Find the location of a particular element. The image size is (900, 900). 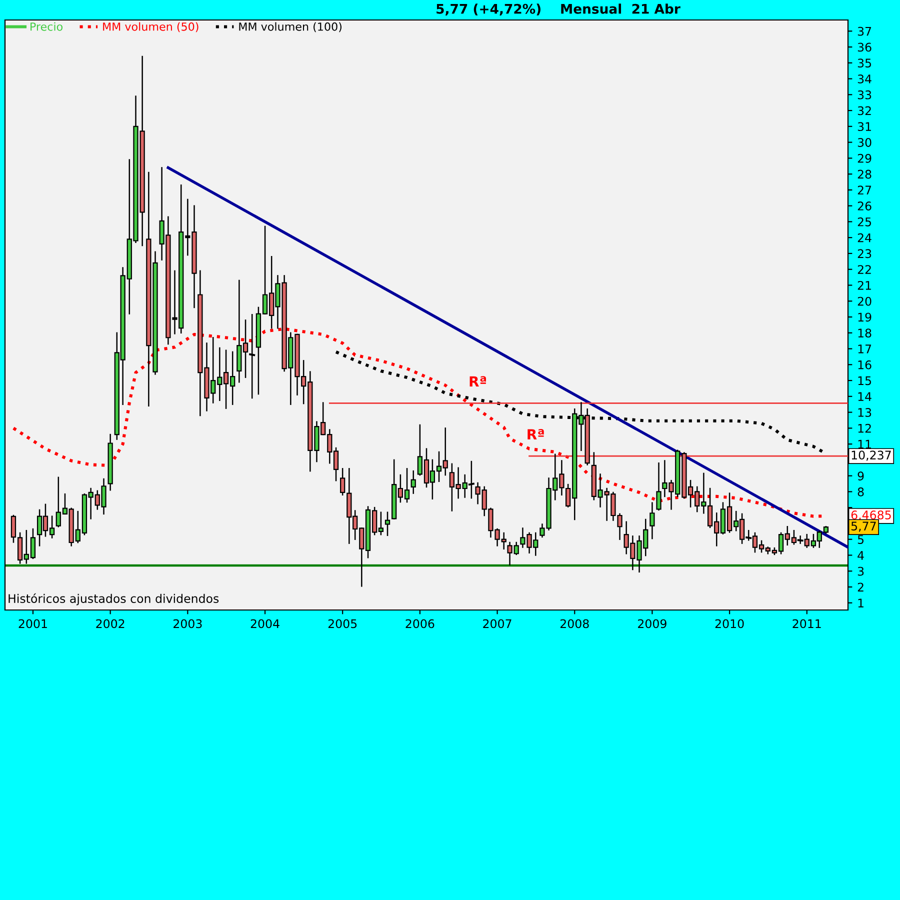

y-tick-label: 15 is located at coordinates (865, 381).